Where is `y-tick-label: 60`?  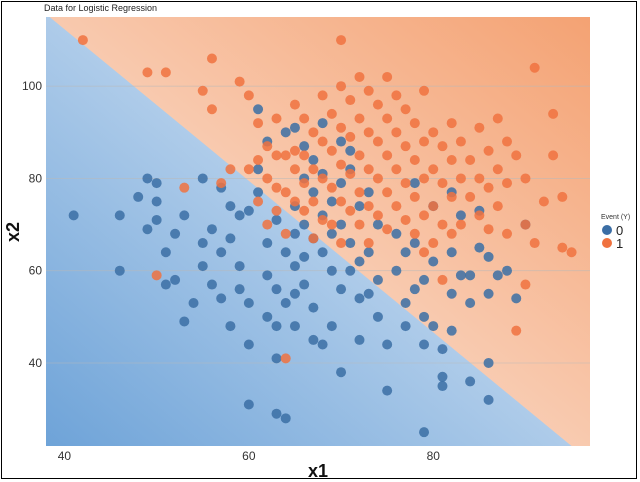
y-tick-label: 60 is located at coordinates (36, 271).